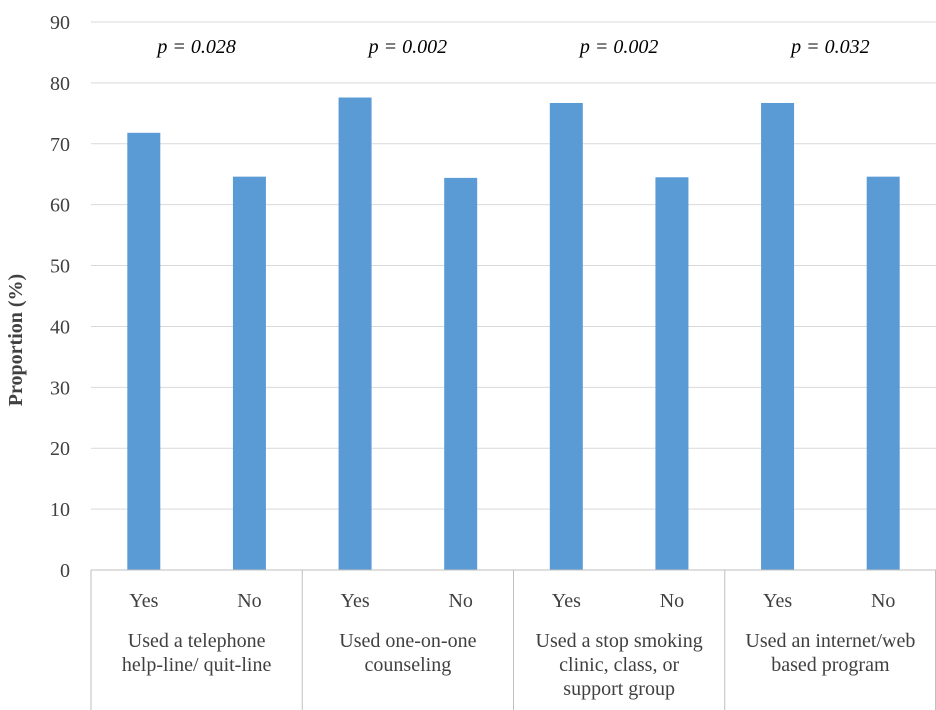  What do you see at coordinates (60, 510) in the screenshot?
I see `y-tick-label: 10` at bounding box center [60, 510].